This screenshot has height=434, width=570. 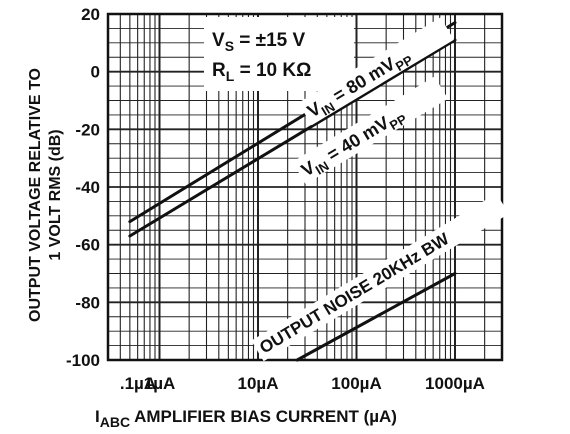 I want to click on x-tick-label: 100µA, so click(x=356, y=383).